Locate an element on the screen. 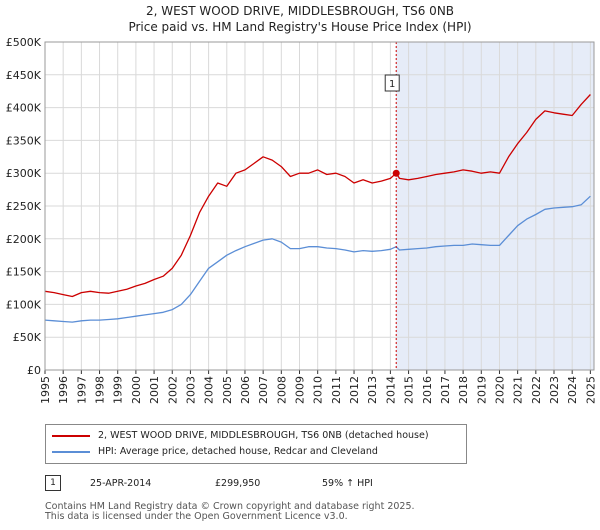 The height and width of the screenshot is (530, 600). x-tick-label: 2012 is located at coordinates (354, 390).